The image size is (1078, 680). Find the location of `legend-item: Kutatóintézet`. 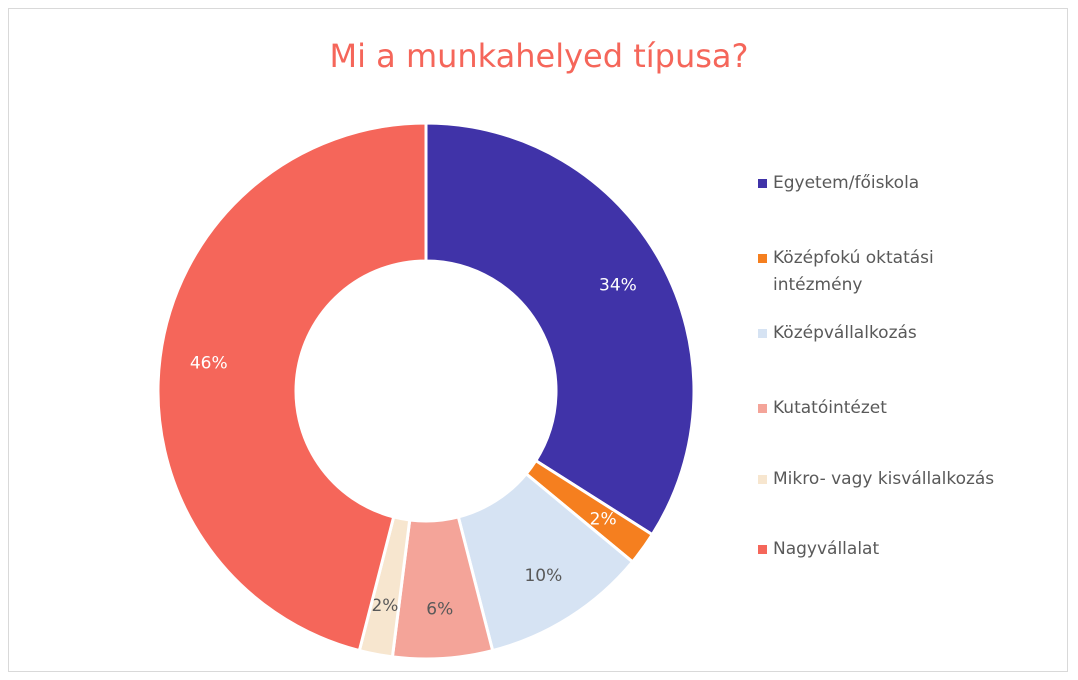

legend-item: Kutatóintézet is located at coordinates (903, 408).